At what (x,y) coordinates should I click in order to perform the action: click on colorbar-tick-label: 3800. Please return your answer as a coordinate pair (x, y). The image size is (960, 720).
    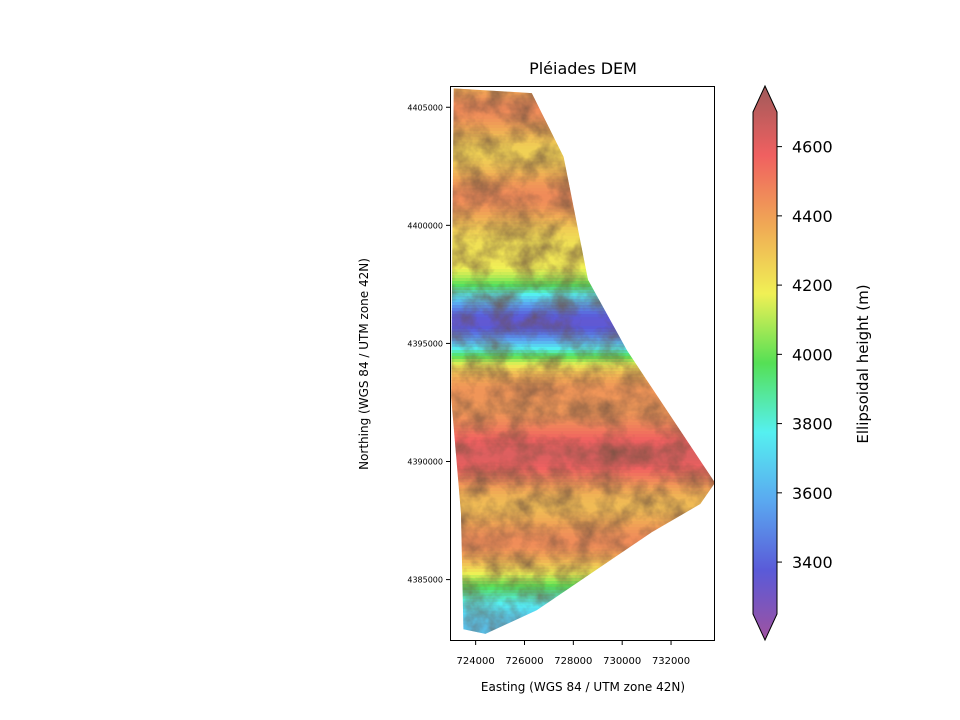
    Looking at the image, I should click on (812, 424).